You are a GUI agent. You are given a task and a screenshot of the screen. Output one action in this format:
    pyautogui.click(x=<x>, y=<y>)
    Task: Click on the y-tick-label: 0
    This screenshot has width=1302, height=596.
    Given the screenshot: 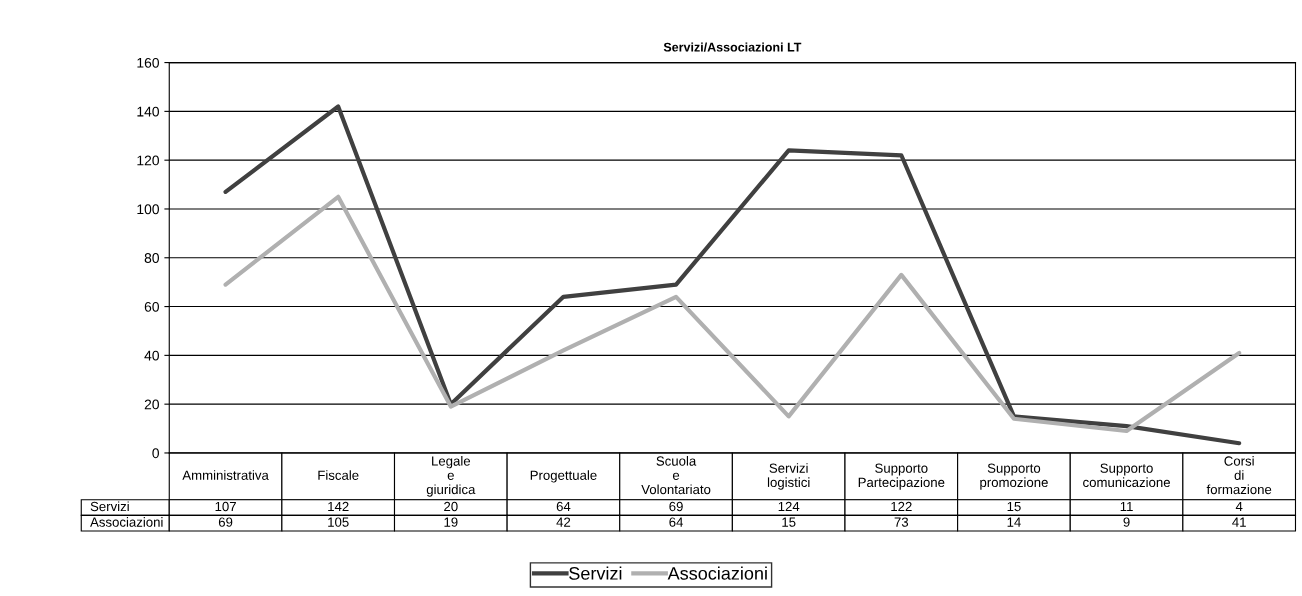 What is the action you would take?
    pyautogui.click(x=155, y=453)
    